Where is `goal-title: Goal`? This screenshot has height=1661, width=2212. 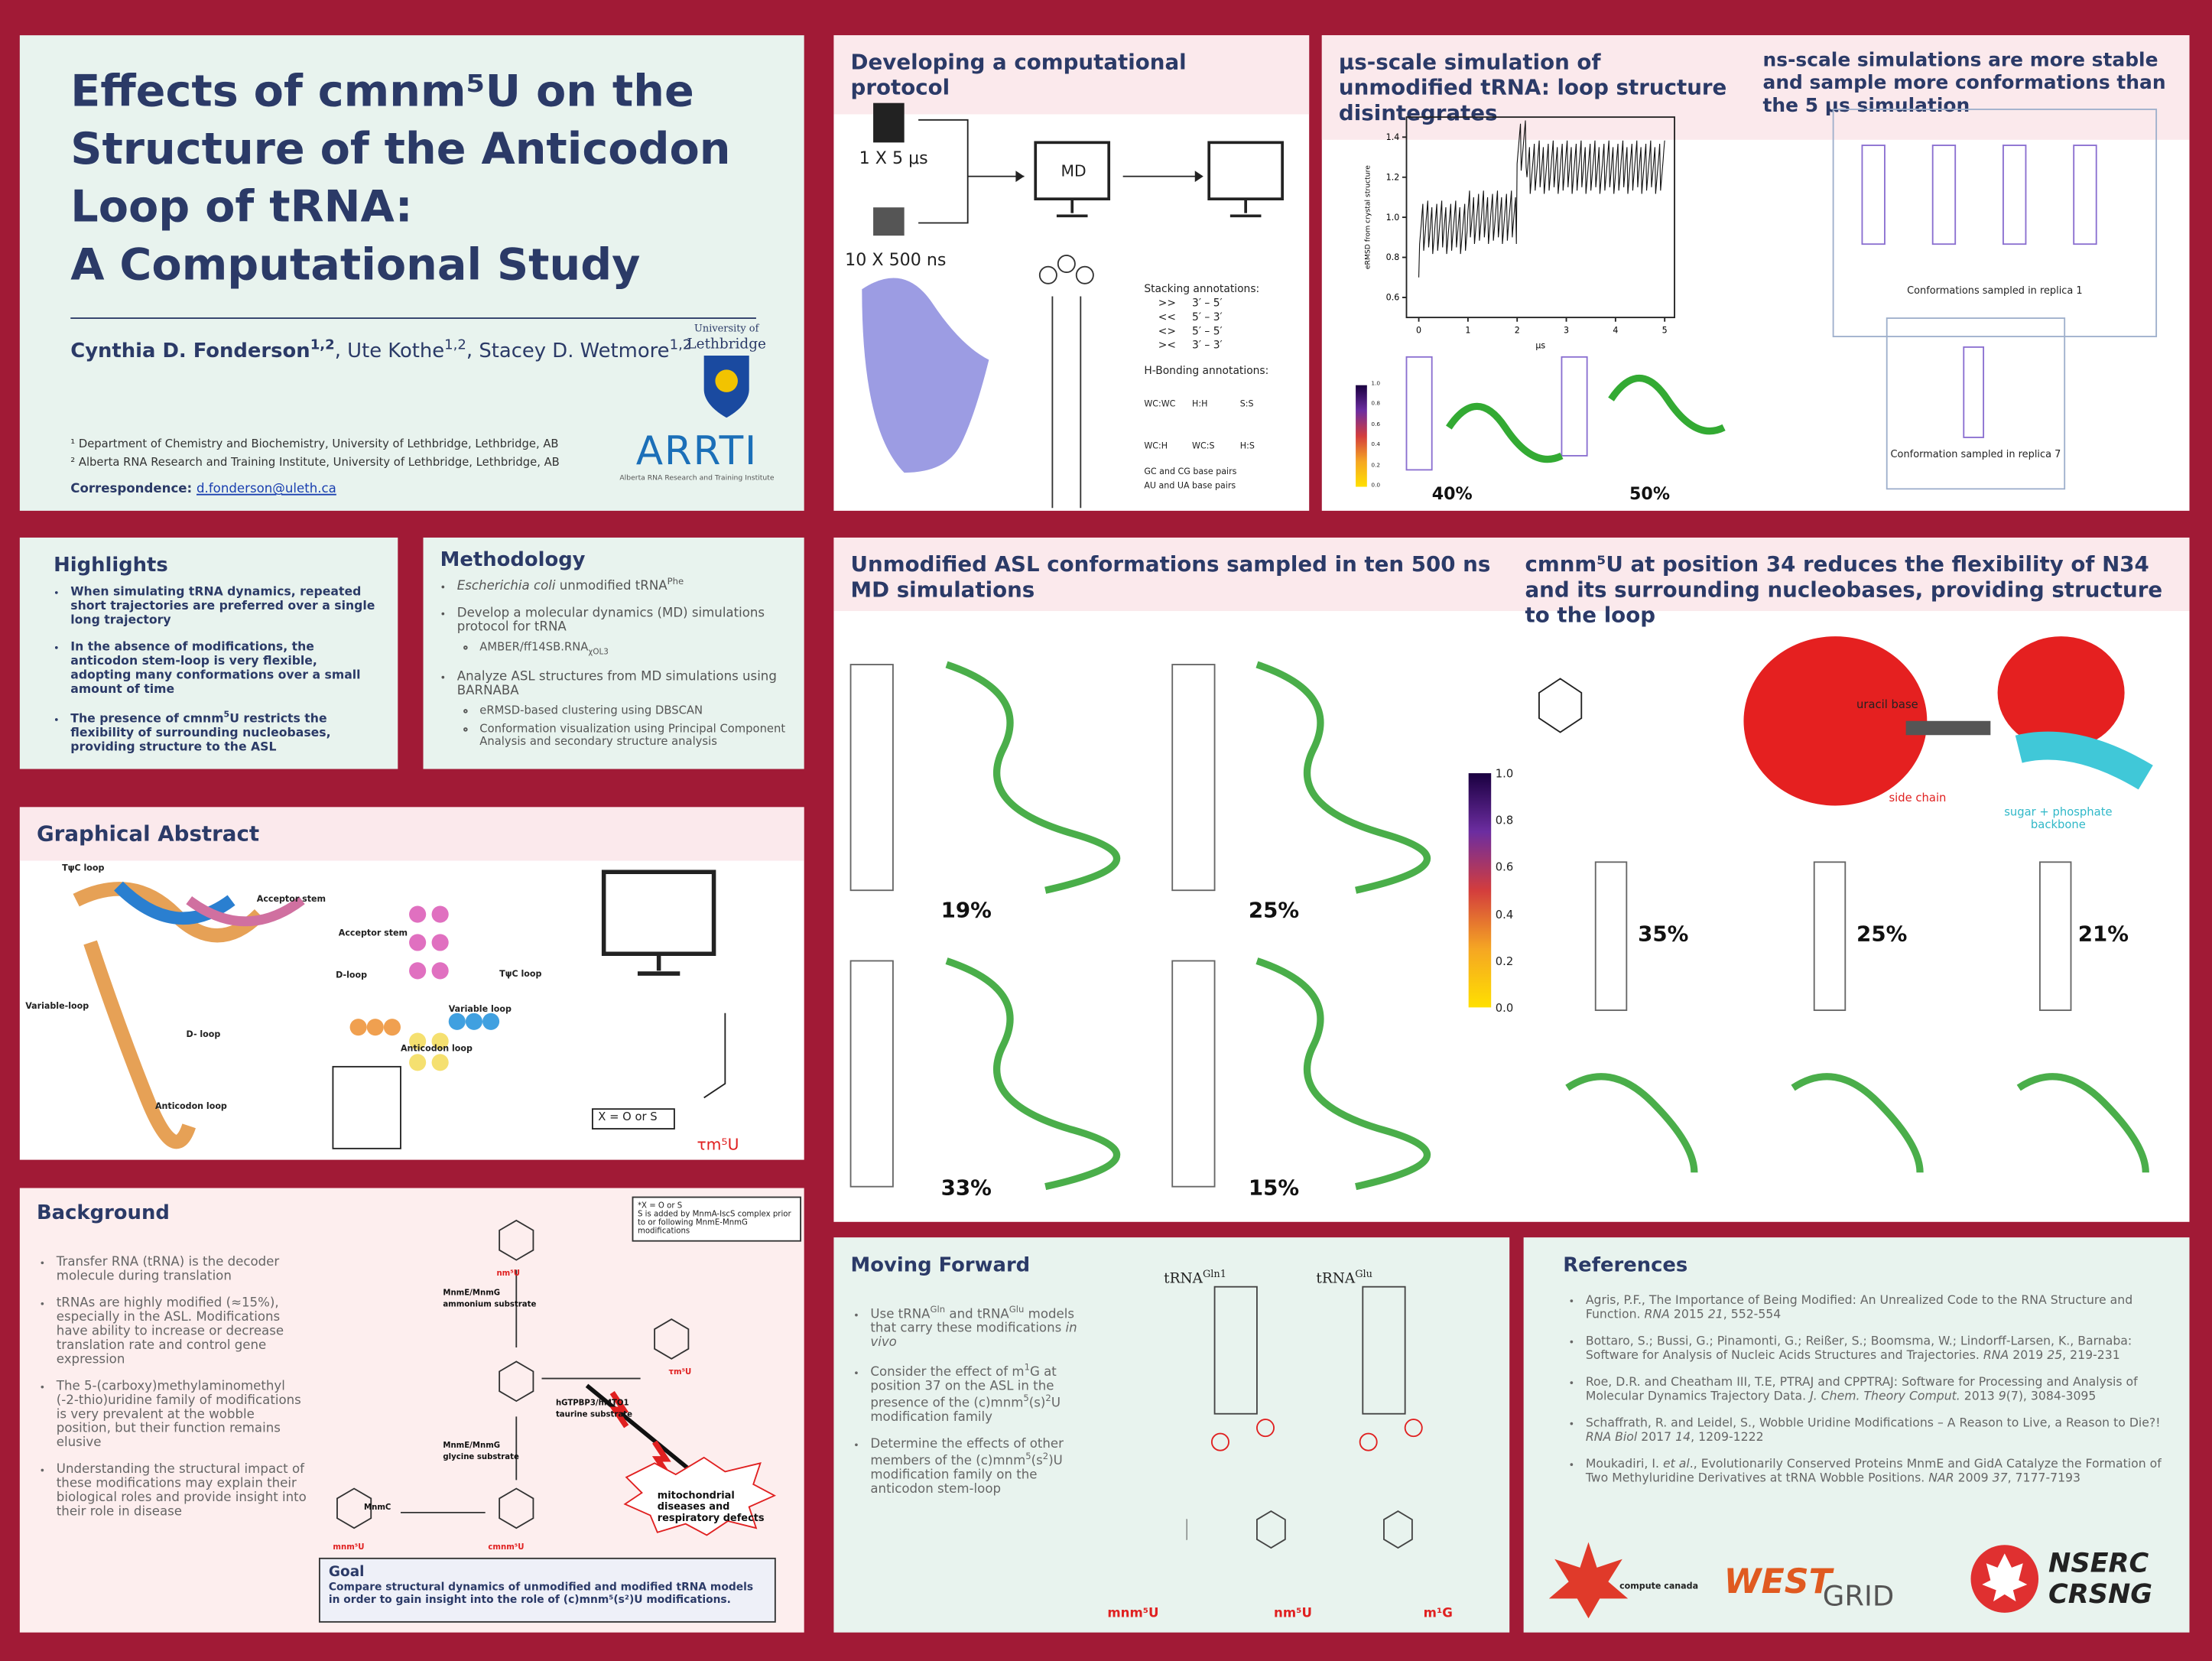
goal-title: Goal is located at coordinates (346, 1573).